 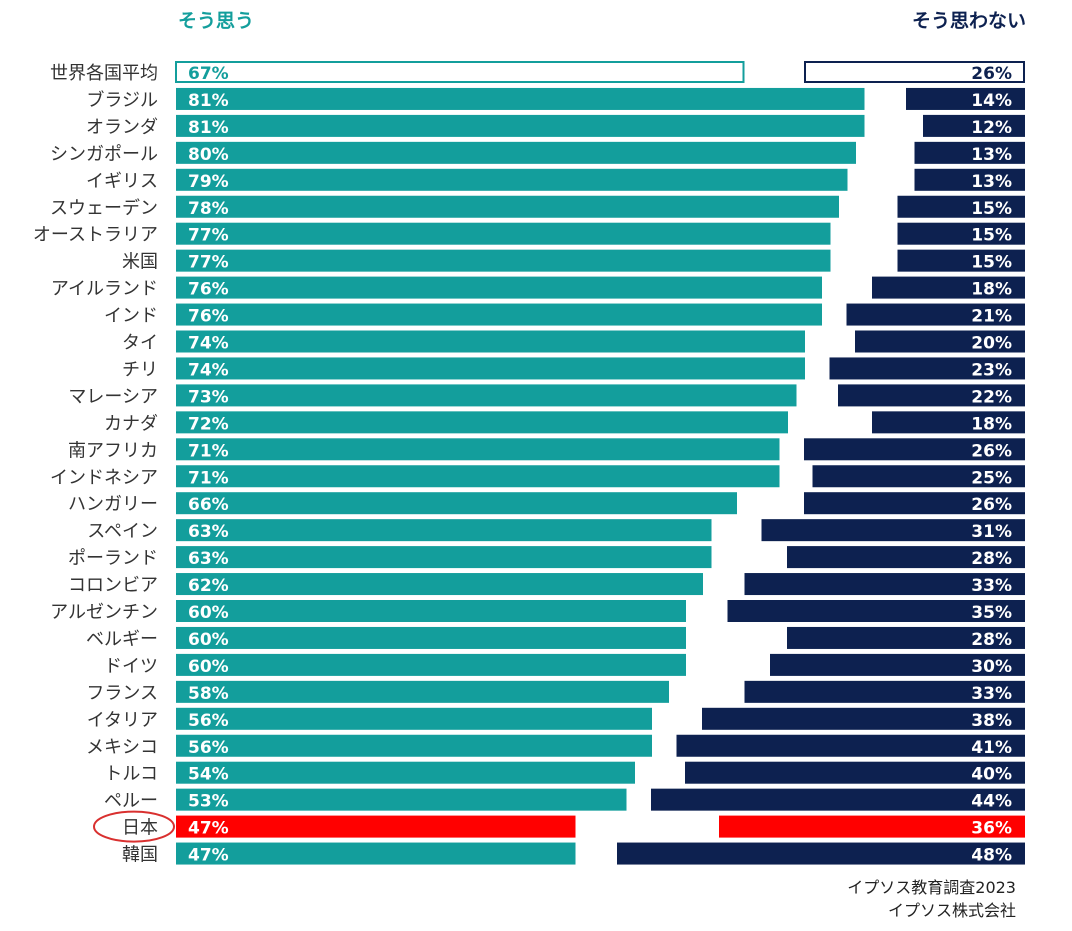 I want to click on category-label: ハンガリー, so click(x=113, y=504).